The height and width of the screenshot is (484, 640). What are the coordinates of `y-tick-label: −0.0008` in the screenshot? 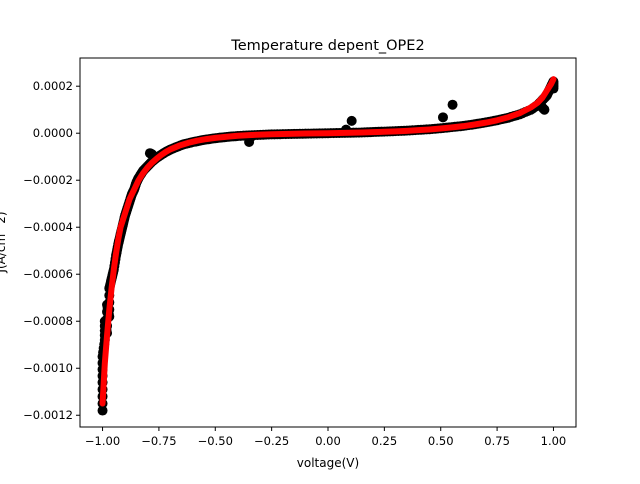 It's located at (48, 321).